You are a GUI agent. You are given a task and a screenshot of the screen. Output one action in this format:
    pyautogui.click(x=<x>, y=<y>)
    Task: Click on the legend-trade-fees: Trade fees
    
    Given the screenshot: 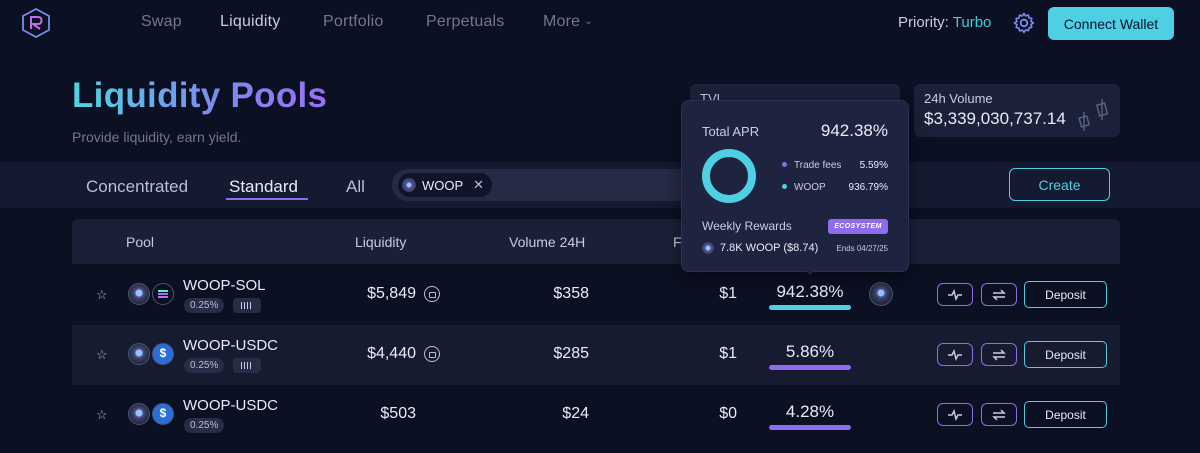 What is the action you would take?
    pyautogui.click(x=811, y=165)
    